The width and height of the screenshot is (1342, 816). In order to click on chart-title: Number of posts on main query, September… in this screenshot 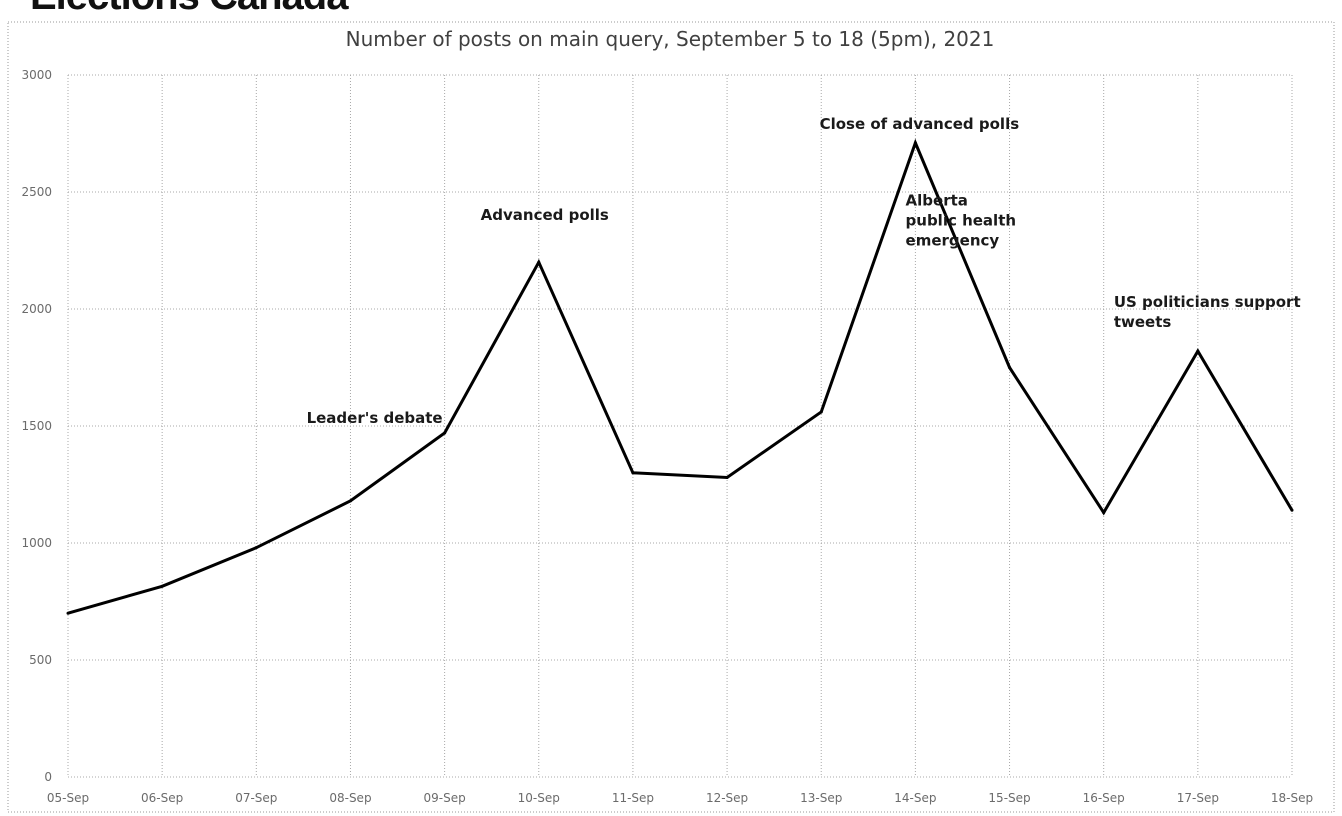, I will do `click(670, 39)`.